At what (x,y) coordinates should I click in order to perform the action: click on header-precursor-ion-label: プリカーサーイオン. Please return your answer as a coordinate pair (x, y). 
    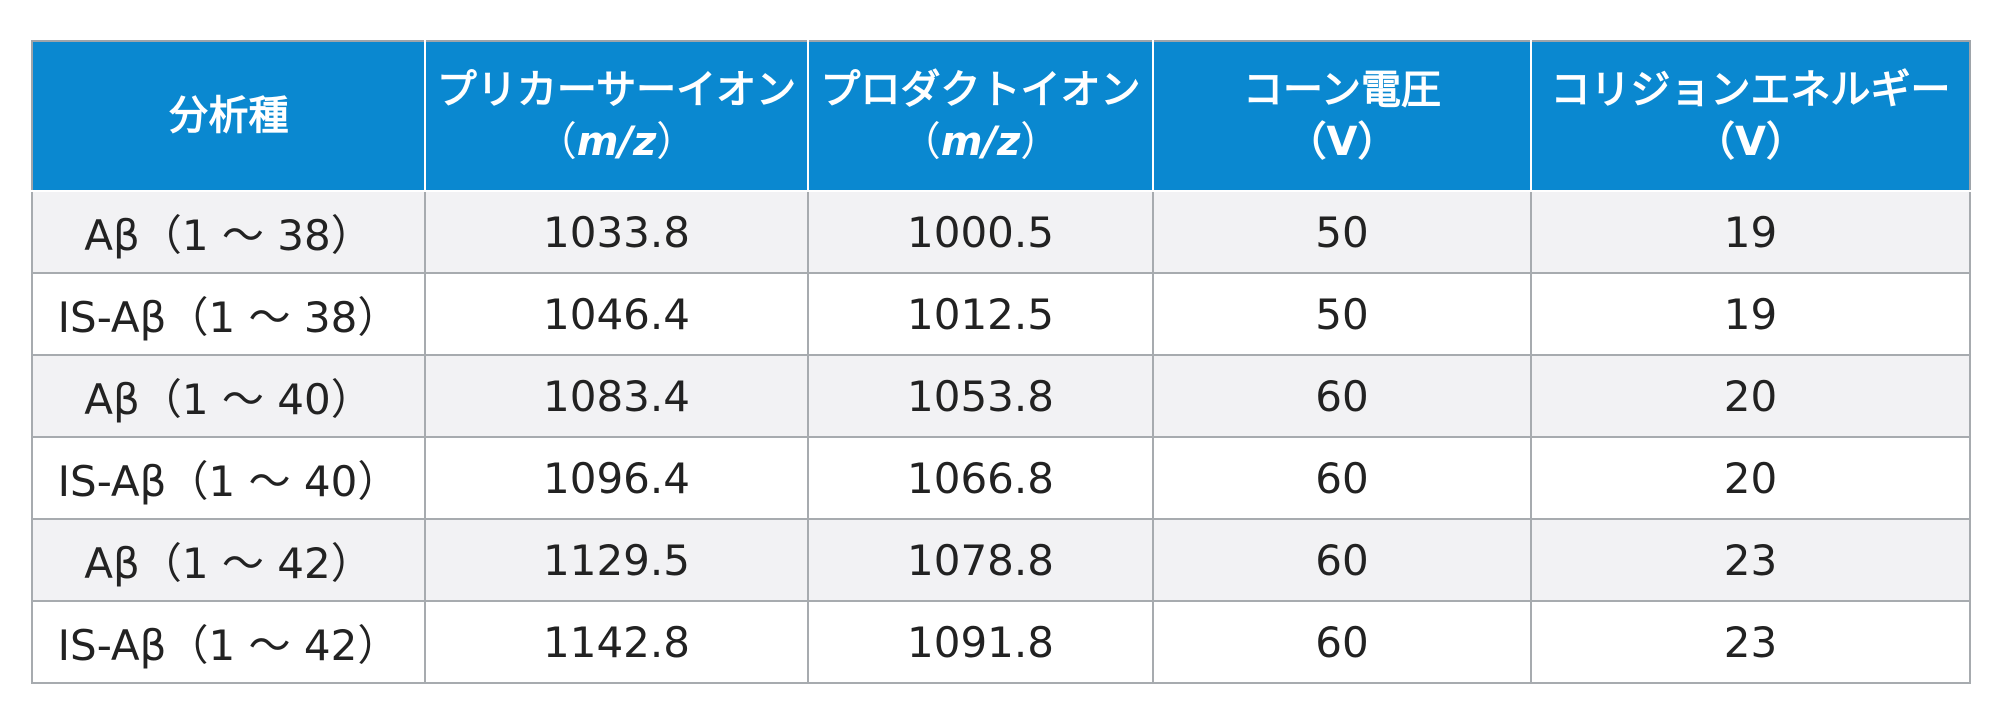
    Looking at the image, I should click on (616, 90).